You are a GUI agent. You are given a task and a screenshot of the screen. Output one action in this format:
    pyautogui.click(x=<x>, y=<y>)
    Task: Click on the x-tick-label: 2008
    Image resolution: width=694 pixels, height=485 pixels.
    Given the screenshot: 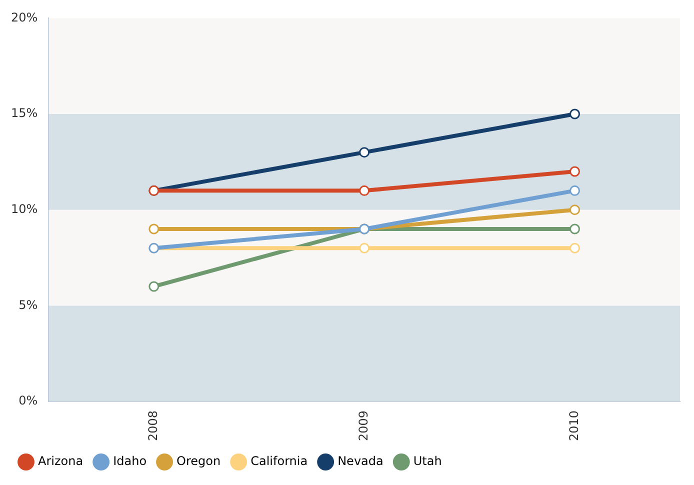 What is the action you would take?
    pyautogui.click(x=153, y=426)
    